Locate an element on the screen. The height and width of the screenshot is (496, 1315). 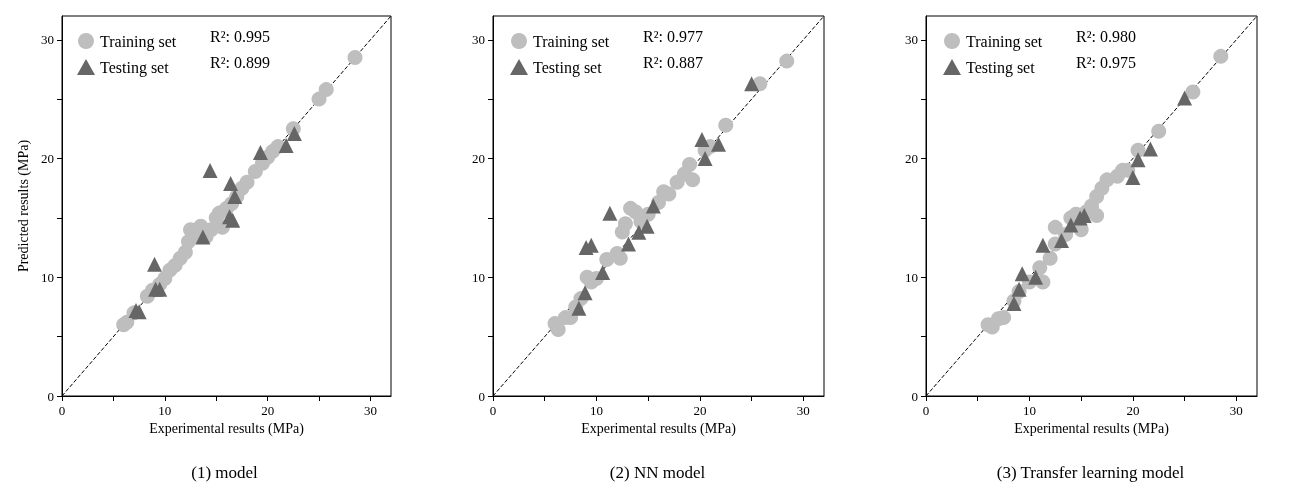
y-axis-title: Predicted results (MPa) is located at coordinates (23, 206).